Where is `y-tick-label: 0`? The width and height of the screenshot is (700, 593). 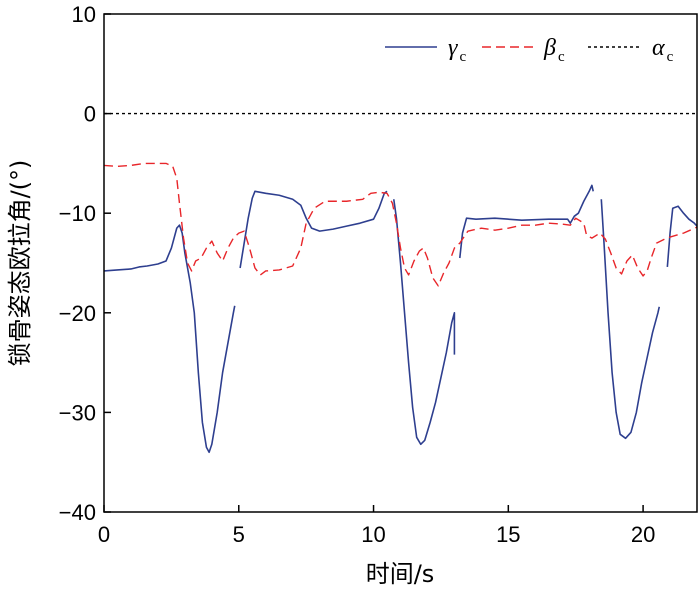
y-tick-label: 0 is located at coordinates (90, 114).